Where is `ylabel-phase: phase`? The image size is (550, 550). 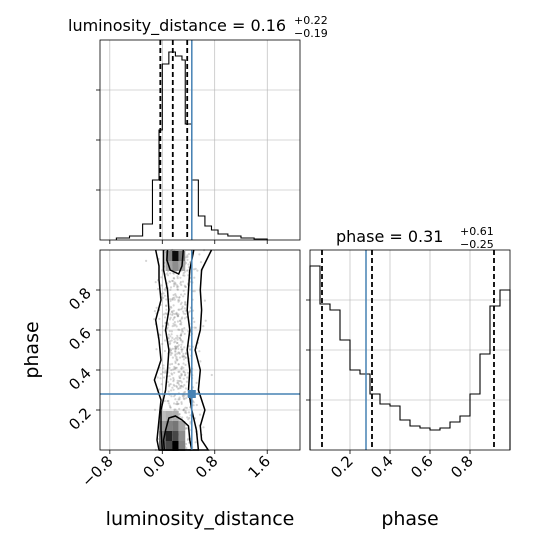
ylabel-phase: phase is located at coordinates (32, 349).